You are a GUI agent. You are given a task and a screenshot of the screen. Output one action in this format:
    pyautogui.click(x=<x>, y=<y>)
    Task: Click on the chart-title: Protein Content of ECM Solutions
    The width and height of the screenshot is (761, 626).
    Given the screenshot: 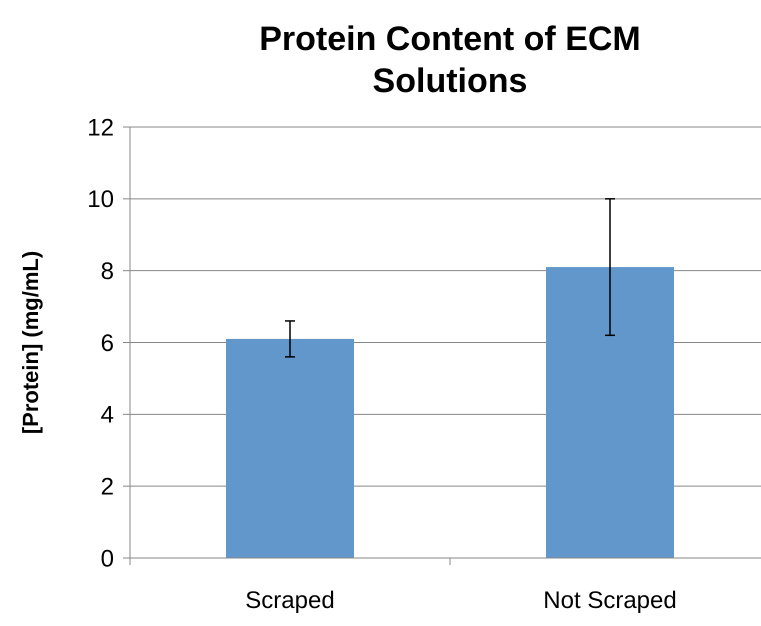 What is the action you would take?
    pyautogui.click(x=450, y=60)
    